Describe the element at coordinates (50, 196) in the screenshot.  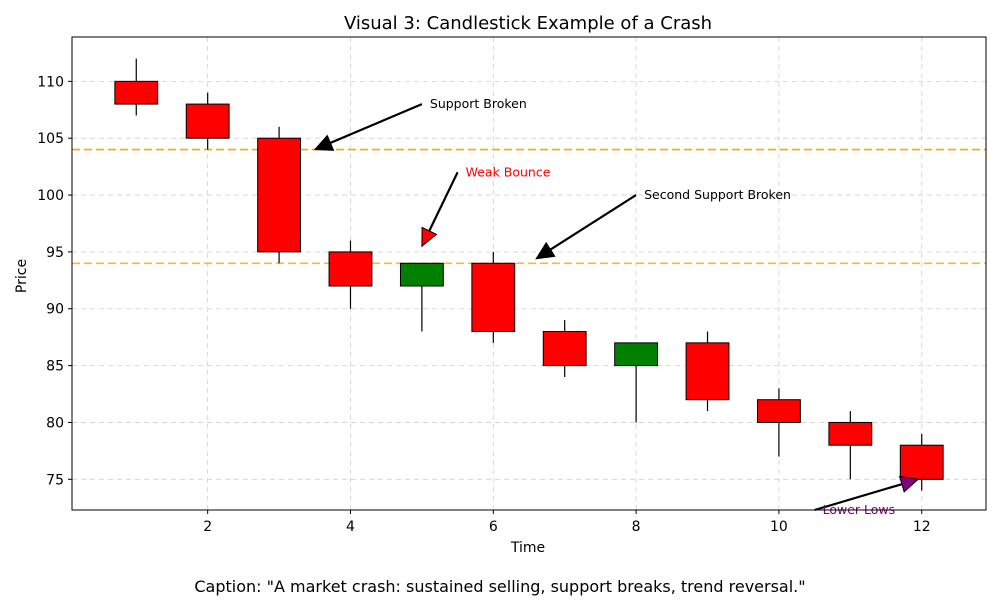
I see `y-tick-label: 100` at that location.